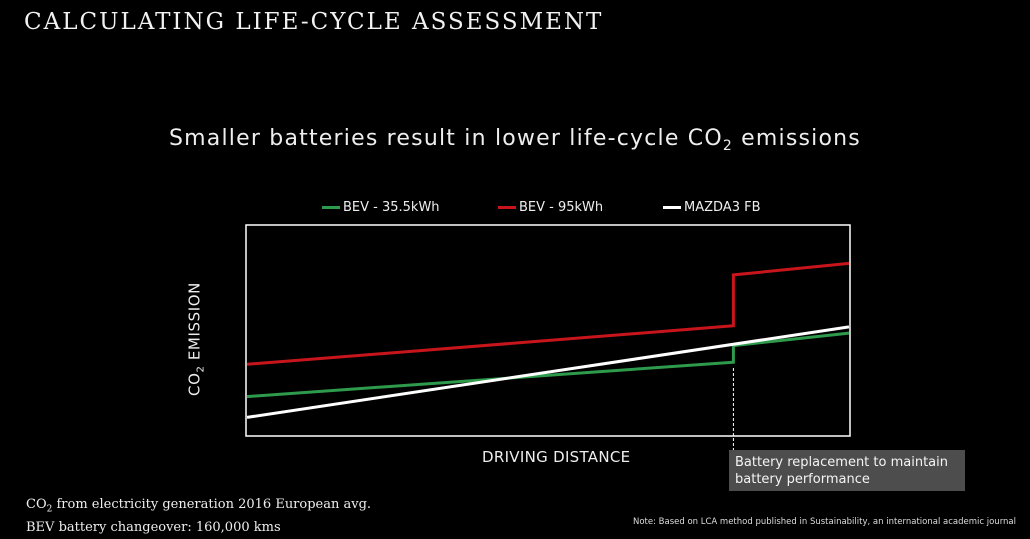 This screenshot has height=539, width=1030. I want to click on legend-label: MAZDA3 FB, so click(722, 207).